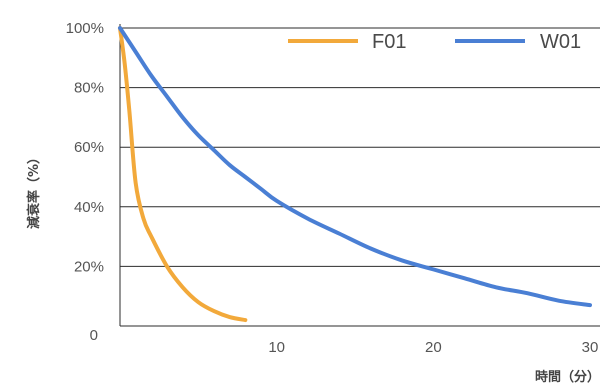 This screenshot has height=388, width=607. What do you see at coordinates (89, 207) in the screenshot?
I see `y-tick-label: 40%` at bounding box center [89, 207].